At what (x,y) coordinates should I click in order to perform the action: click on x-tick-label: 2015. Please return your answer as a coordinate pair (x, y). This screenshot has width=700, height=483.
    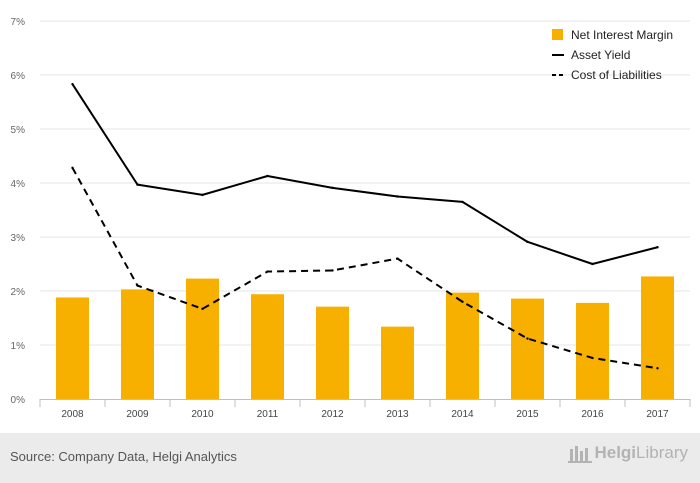
    Looking at the image, I should click on (527, 414).